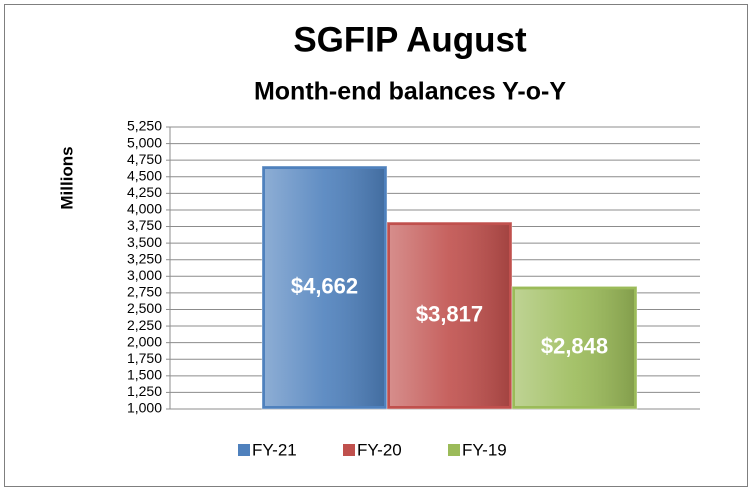  I want to click on y-tick-label: 3,000, so click(144, 275).